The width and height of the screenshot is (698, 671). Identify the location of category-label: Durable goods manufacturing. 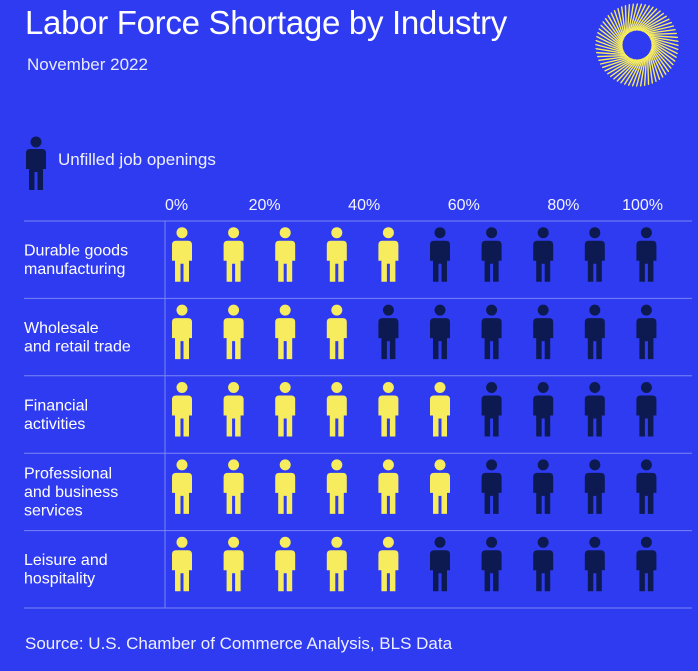
(76, 260).